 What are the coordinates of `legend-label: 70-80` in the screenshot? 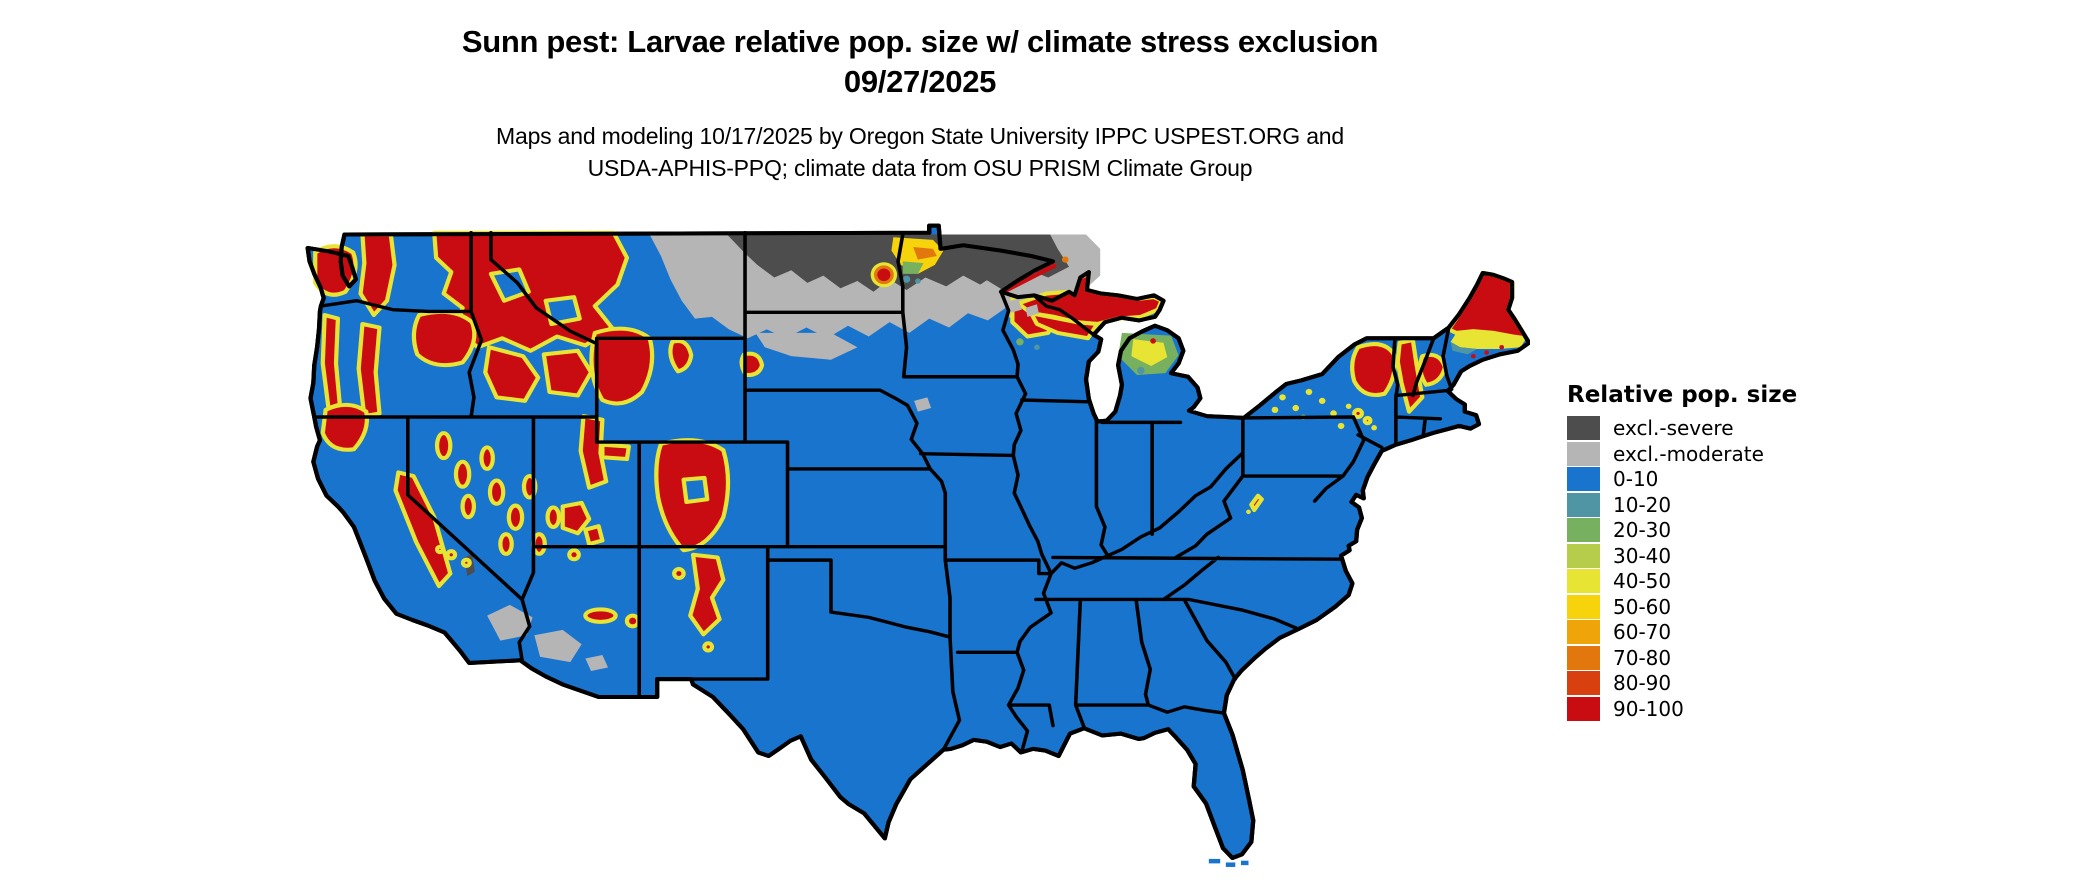 It's located at (1642, 657).